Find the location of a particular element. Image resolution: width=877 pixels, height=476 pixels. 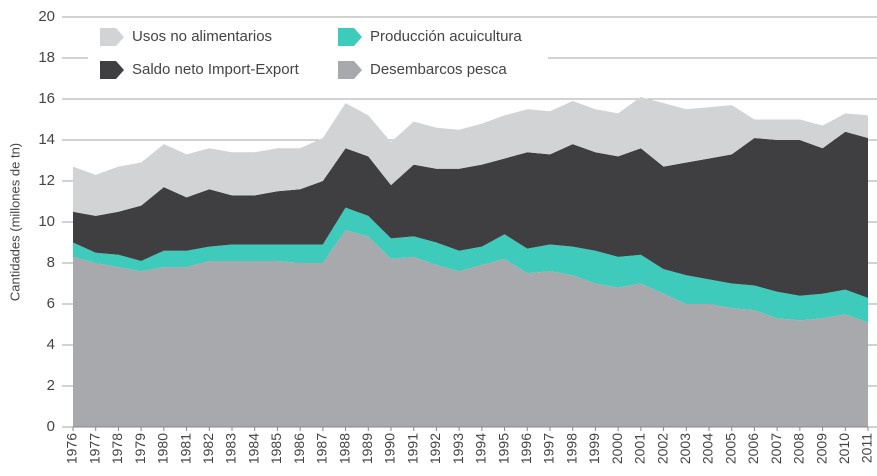

x-tick-label: 1999 is located at coordinates (594, 448).